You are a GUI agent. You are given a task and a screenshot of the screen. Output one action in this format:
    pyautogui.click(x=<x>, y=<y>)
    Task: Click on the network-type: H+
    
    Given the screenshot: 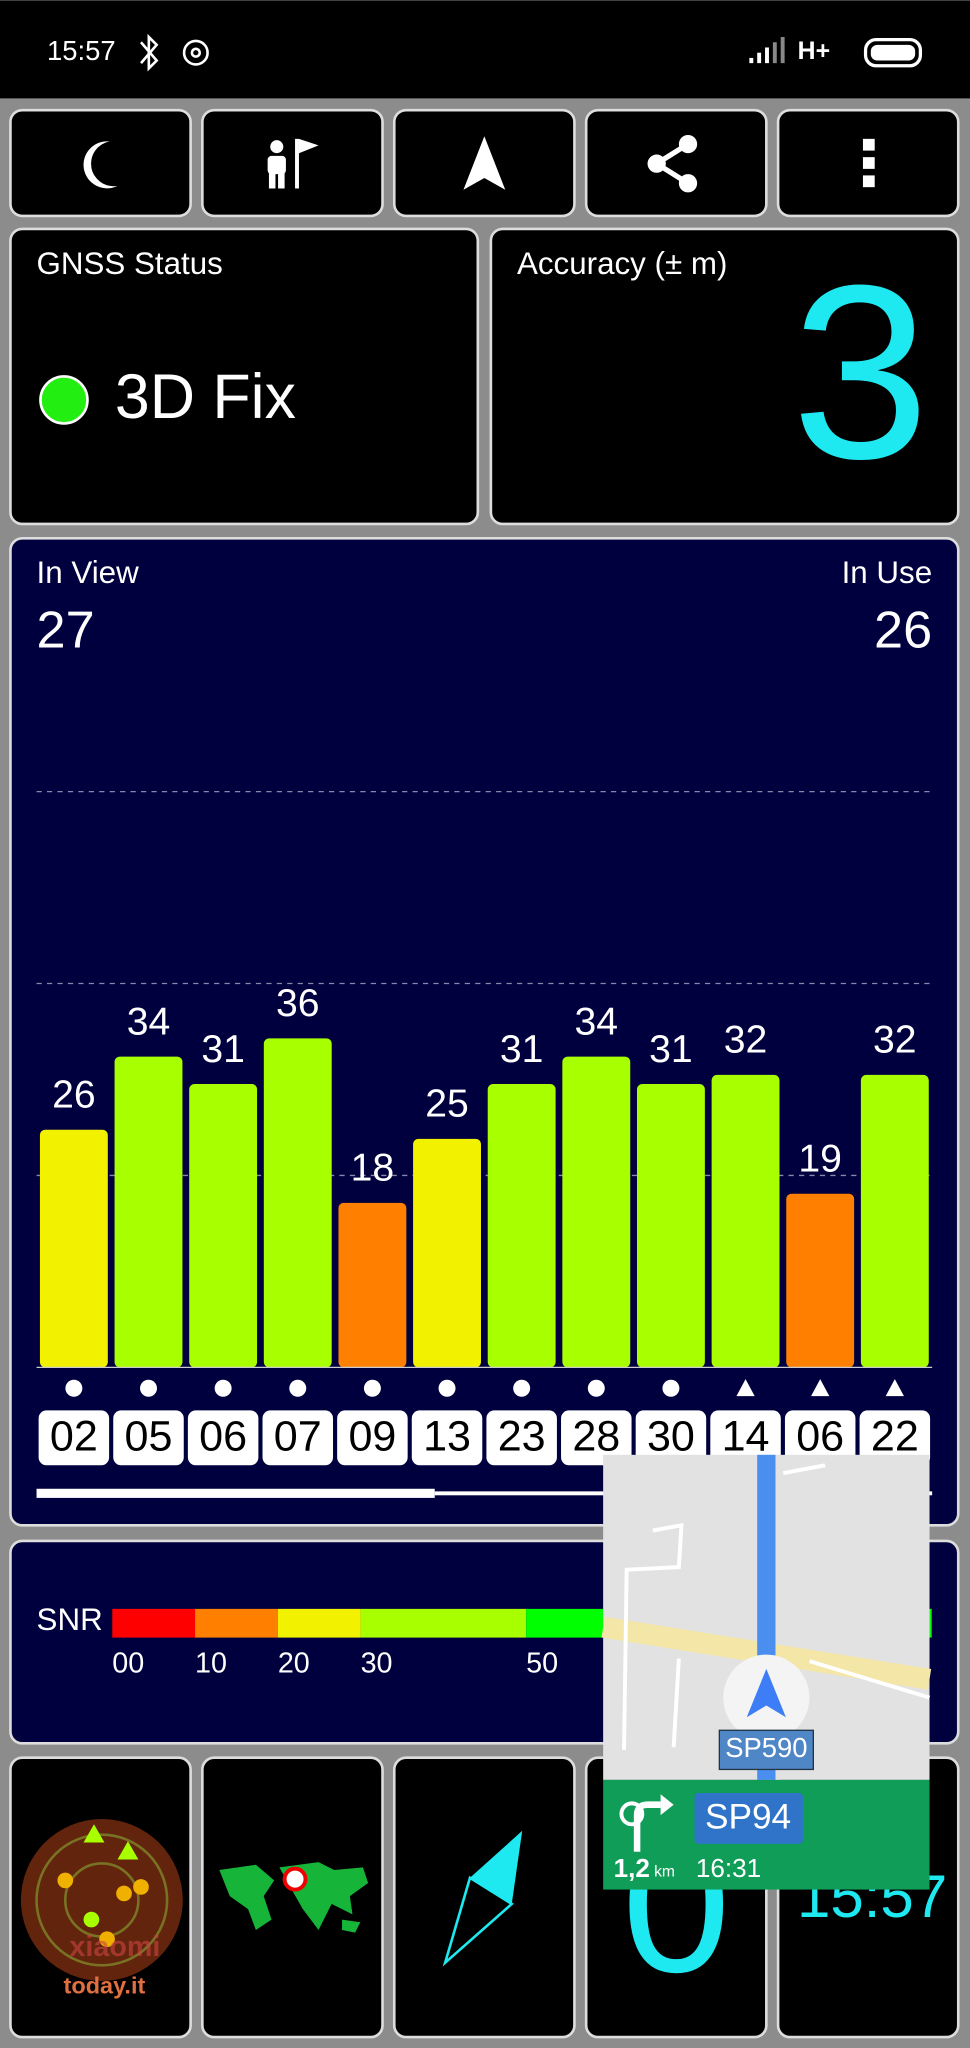 What is the action you would take?
    pyautogui.click(x=814, y=51)
    